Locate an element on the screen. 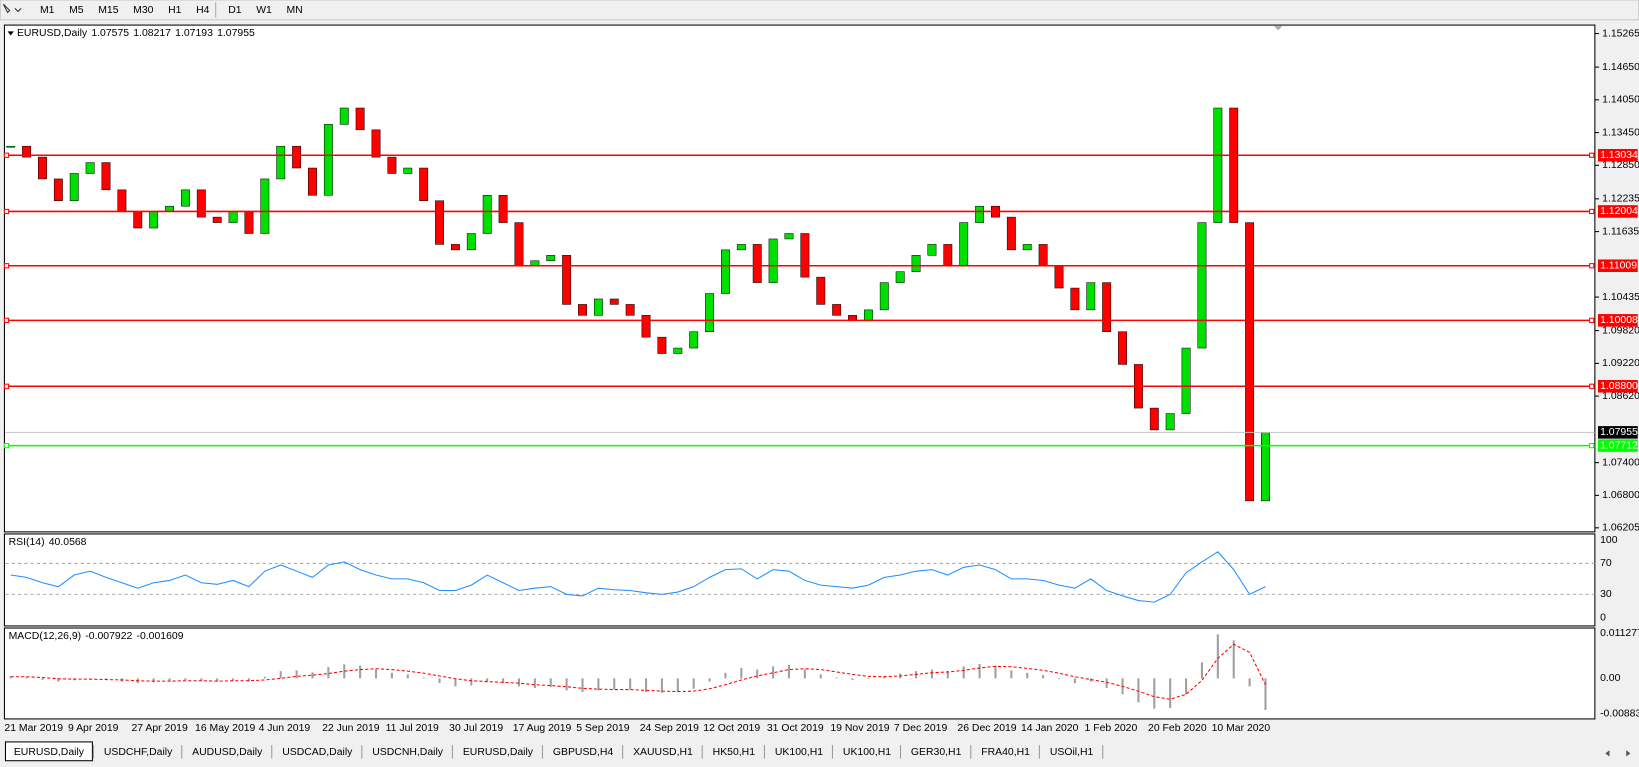 This screenshot has height=767, width=1639. y-tick-label: 1.12235 is located at coordinates (1620, 199).